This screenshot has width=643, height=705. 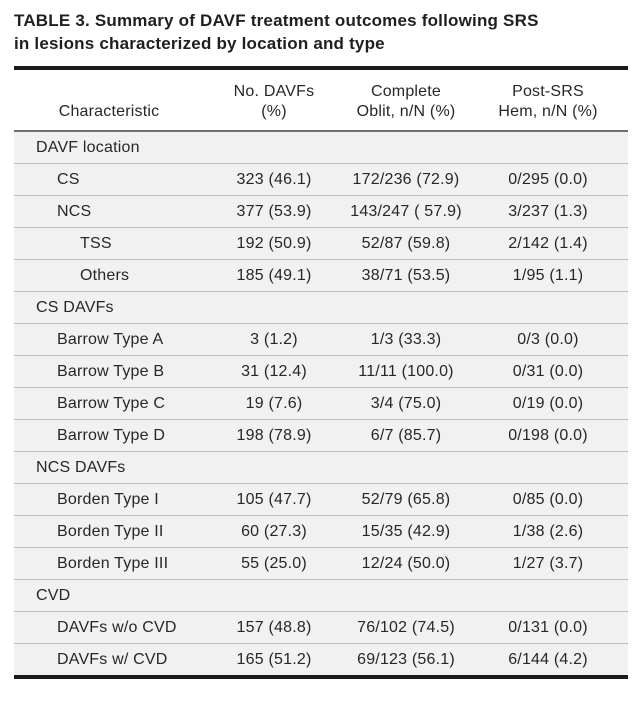 What do you see at coordinates (274, 243) in the screenshot?
I see `cell-no-davfs: 192 (50.9)` at bounding box center [274, 243].